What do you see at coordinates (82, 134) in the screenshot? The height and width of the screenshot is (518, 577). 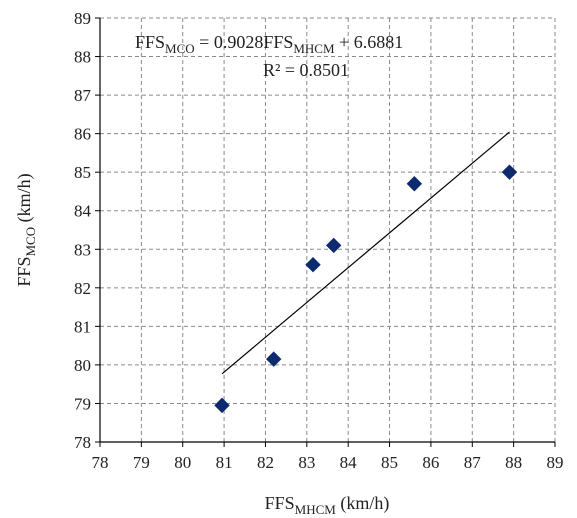 I see `y-tick-label: 86` at bounding box center [82, 134].